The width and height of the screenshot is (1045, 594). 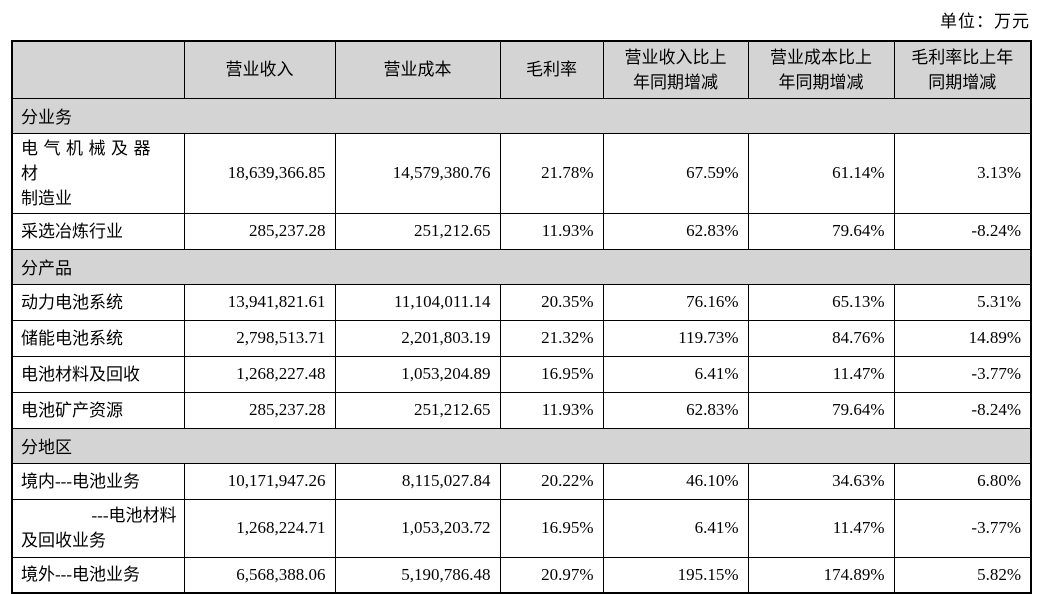 I want to click on cost-cell: 8,115,027.84, so click(x=417, y=481).